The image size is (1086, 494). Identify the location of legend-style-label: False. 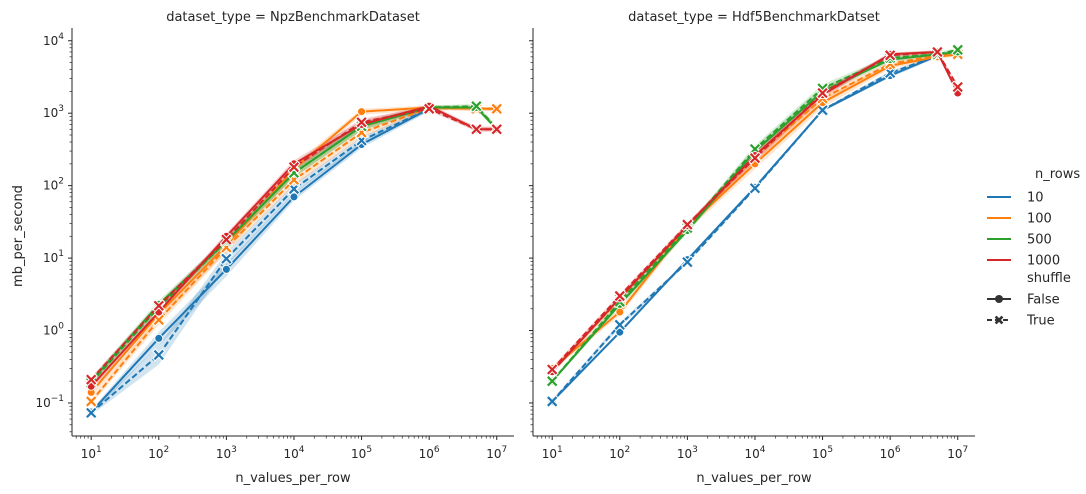
(1043, 300).